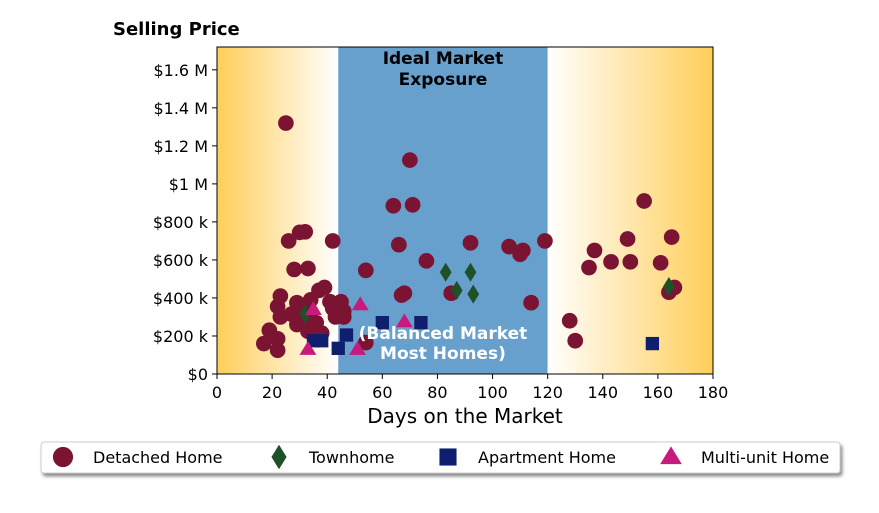 This screenshot has height=513, width=879. What do you see at coordinates (180, 146) in the screenshot?
I see `y-tick-label: $1.2 M` at bounding box center [180, 146].